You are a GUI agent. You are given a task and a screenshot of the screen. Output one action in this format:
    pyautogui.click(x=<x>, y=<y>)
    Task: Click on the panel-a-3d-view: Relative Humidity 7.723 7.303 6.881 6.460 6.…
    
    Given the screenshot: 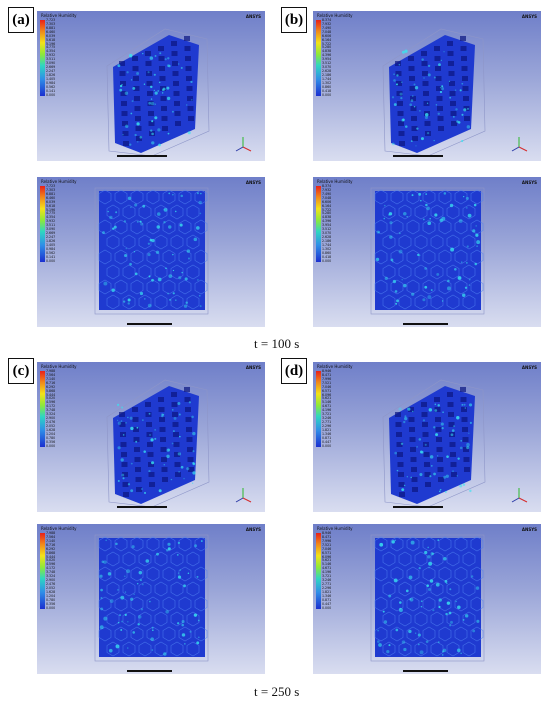 What is the action you would take?
    pyautogui.click(x=151, y=86)
    